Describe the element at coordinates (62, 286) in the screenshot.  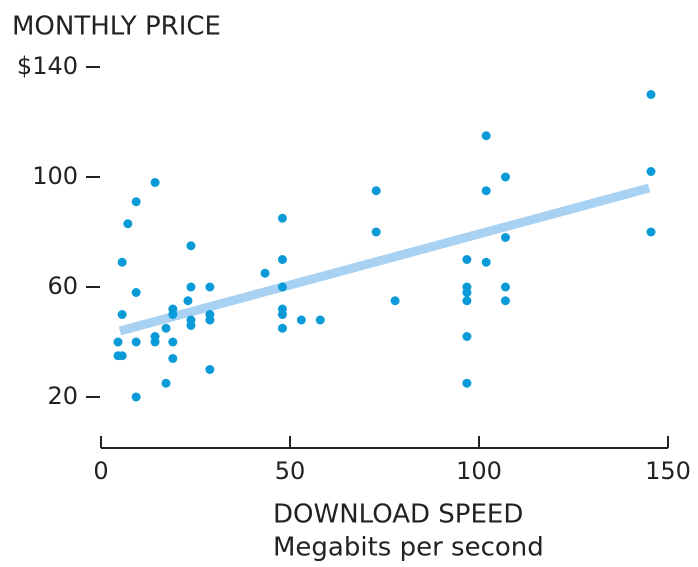
I see `y-tick-label: 60` at that location.